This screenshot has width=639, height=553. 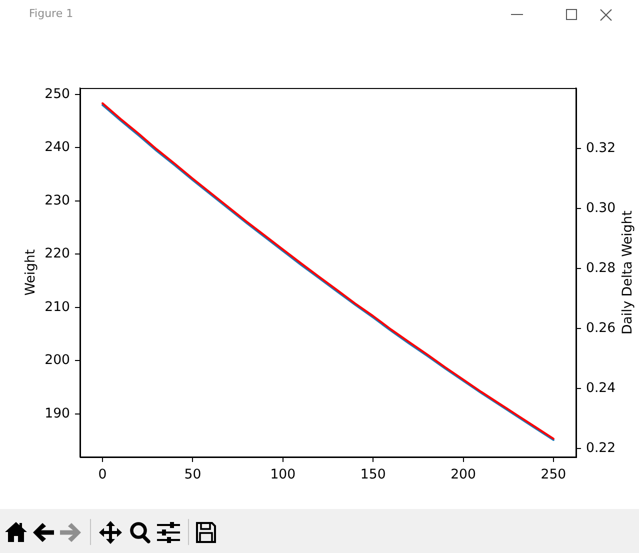 What do you see at coordinates (57, 254) in the screenshot?
I see `y-tick-label: 220` at bounding box center [57, 254].